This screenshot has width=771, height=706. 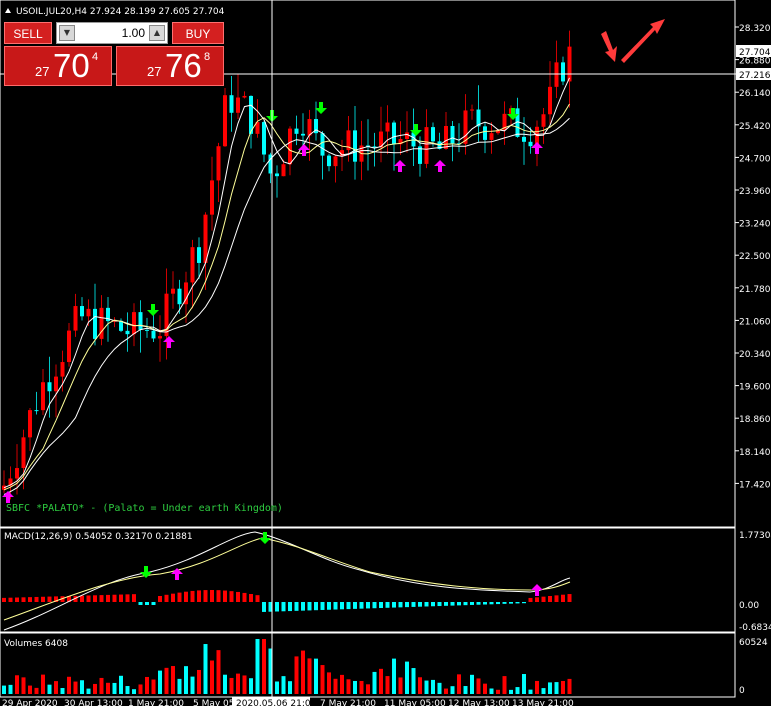 I want to click on price-tick-label: 24.700, so click(x=755, y=159).